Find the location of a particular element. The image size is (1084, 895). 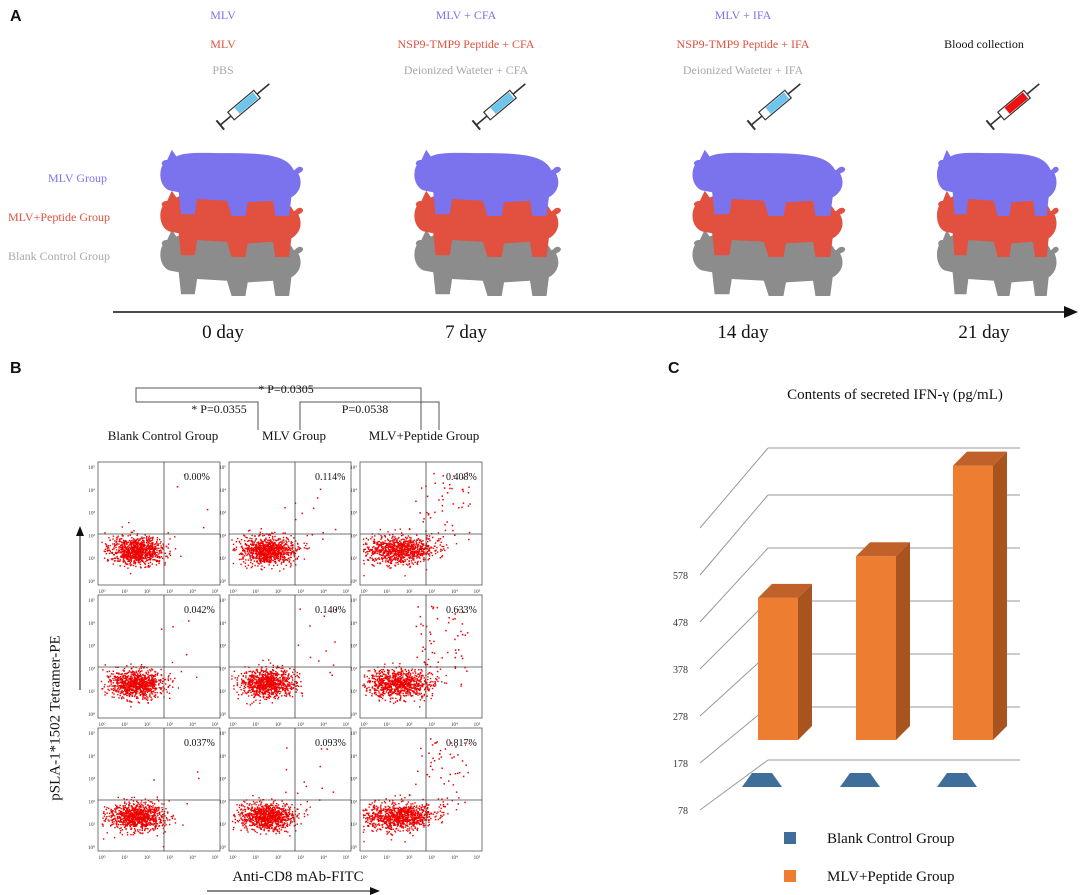

legend-label: Blank Control Group is located at coordinates (891, 839).